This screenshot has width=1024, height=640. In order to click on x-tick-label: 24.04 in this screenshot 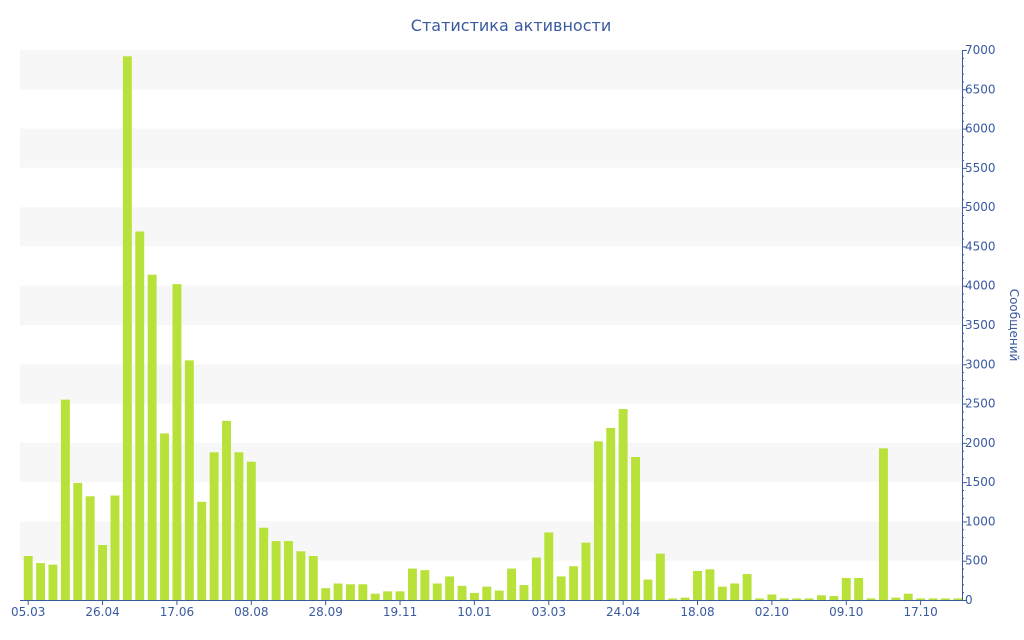, I will do `click(623, 612)`.